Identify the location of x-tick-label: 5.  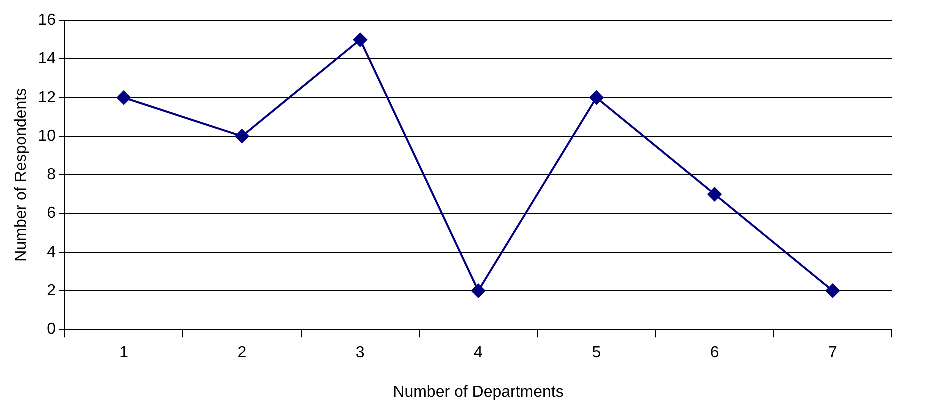
(597, 353).